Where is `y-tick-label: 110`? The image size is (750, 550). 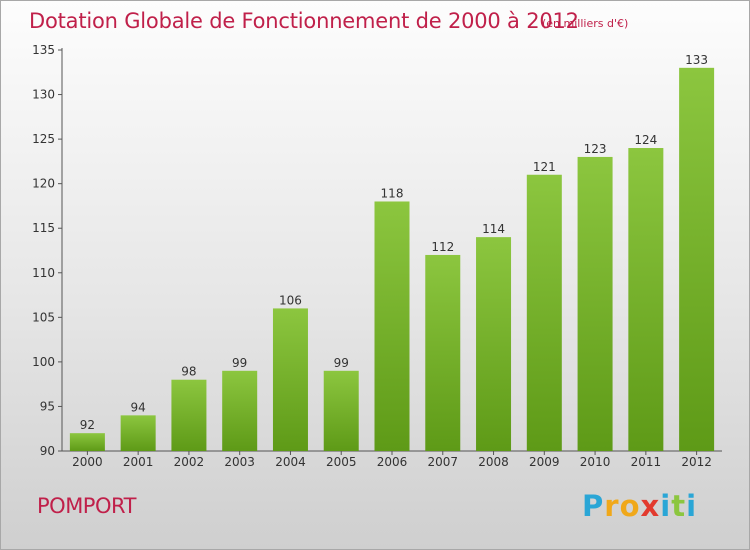 y-tick-label: 110 is located at coordinates (43, 273).